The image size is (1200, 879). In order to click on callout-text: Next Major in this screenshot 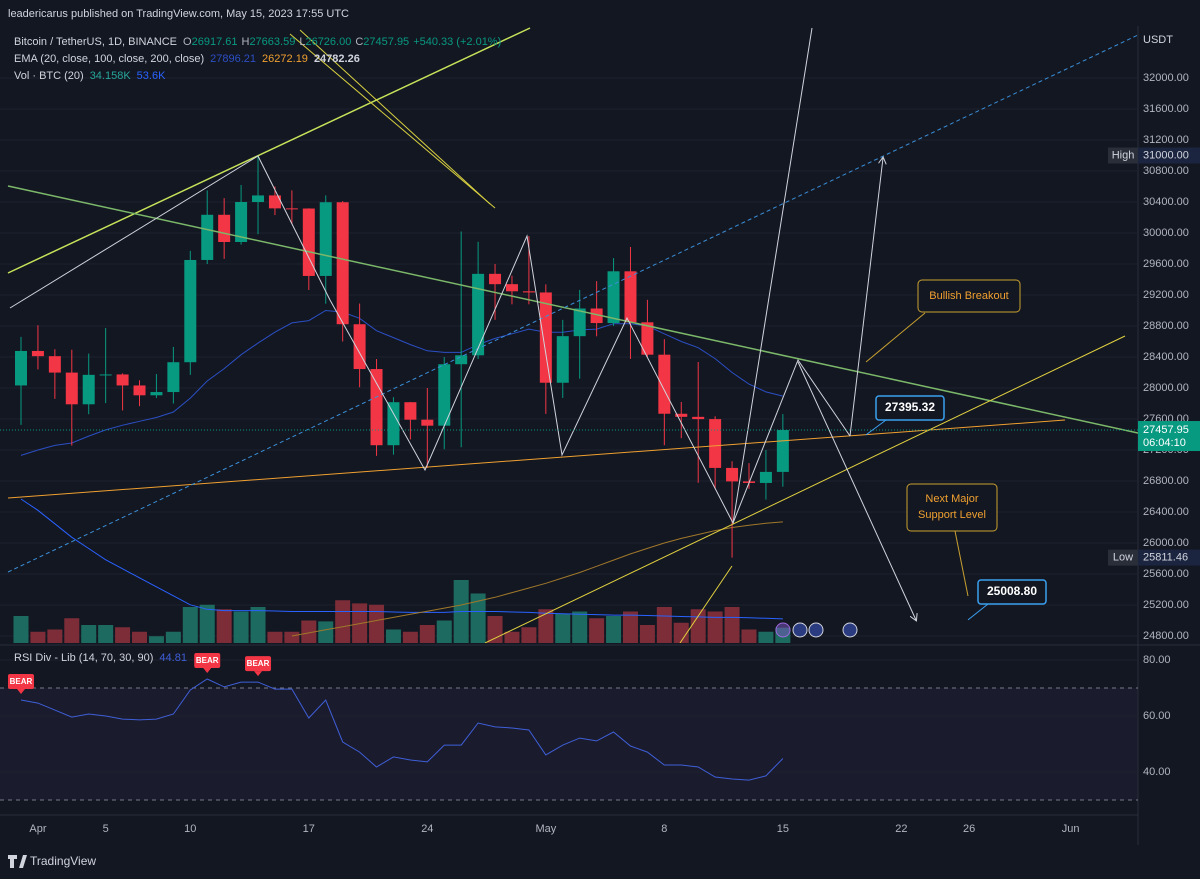, I will do `click(952, 499)`.